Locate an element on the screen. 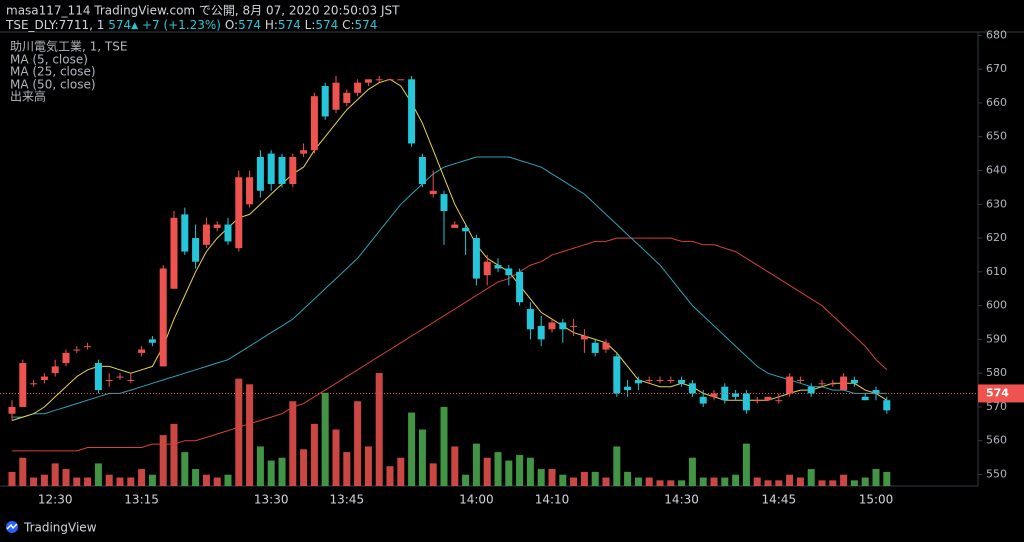  ohlc-label: O: is located at coordinates (231, 25).